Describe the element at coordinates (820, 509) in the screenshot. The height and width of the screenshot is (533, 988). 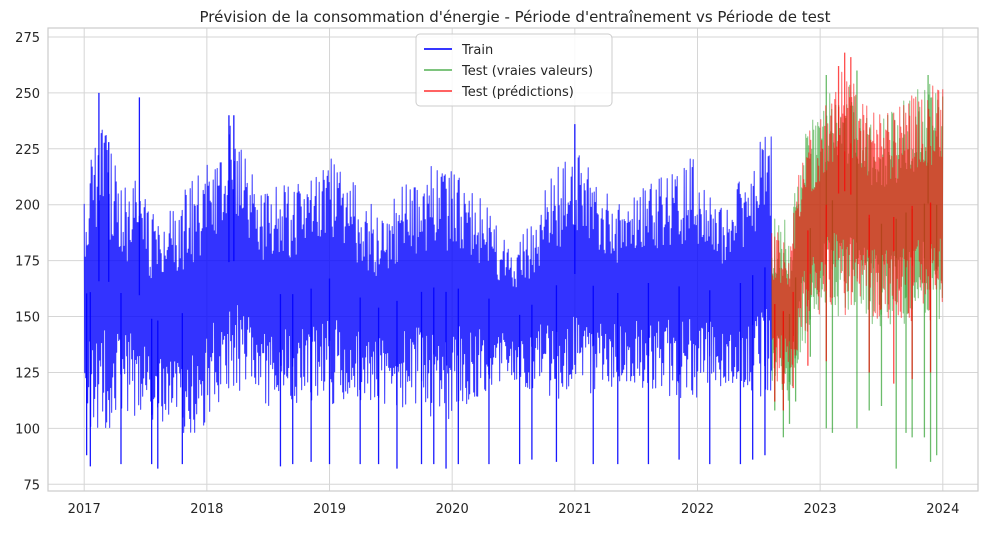
I see `x-tick-label: 2023` at that location.